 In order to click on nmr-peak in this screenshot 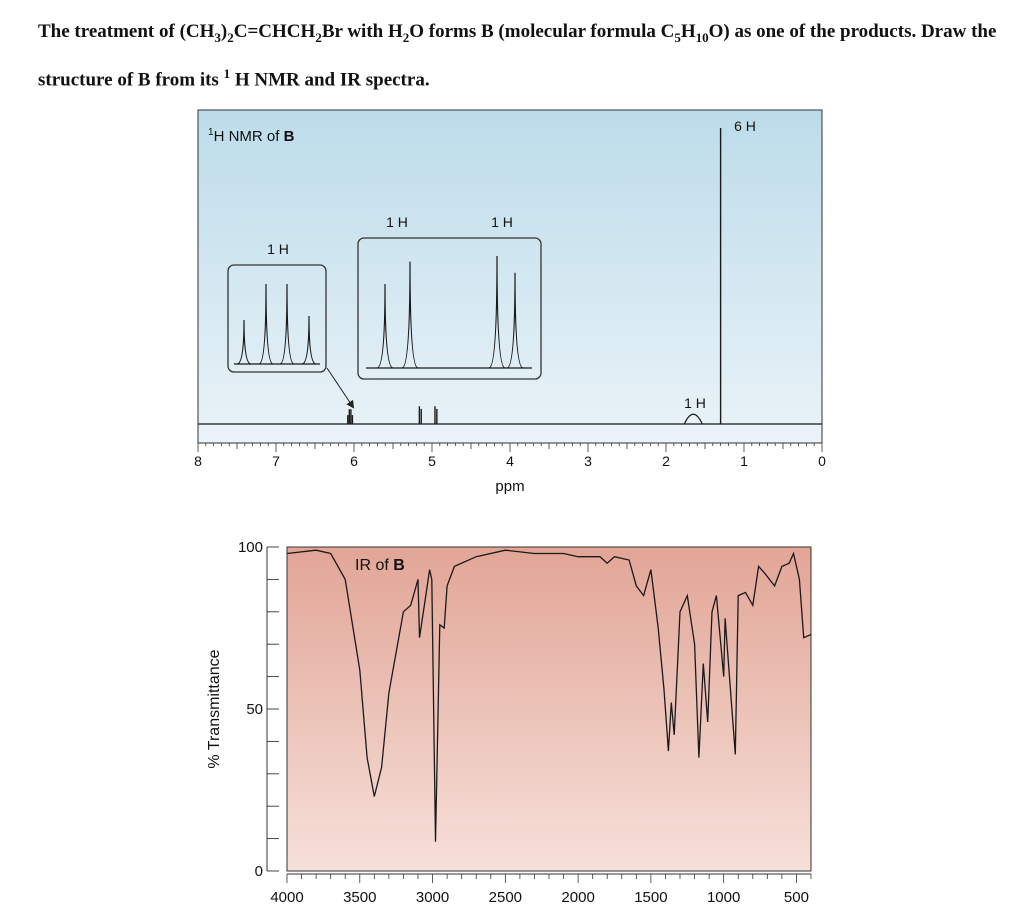, I will do `click(693, 419)`.